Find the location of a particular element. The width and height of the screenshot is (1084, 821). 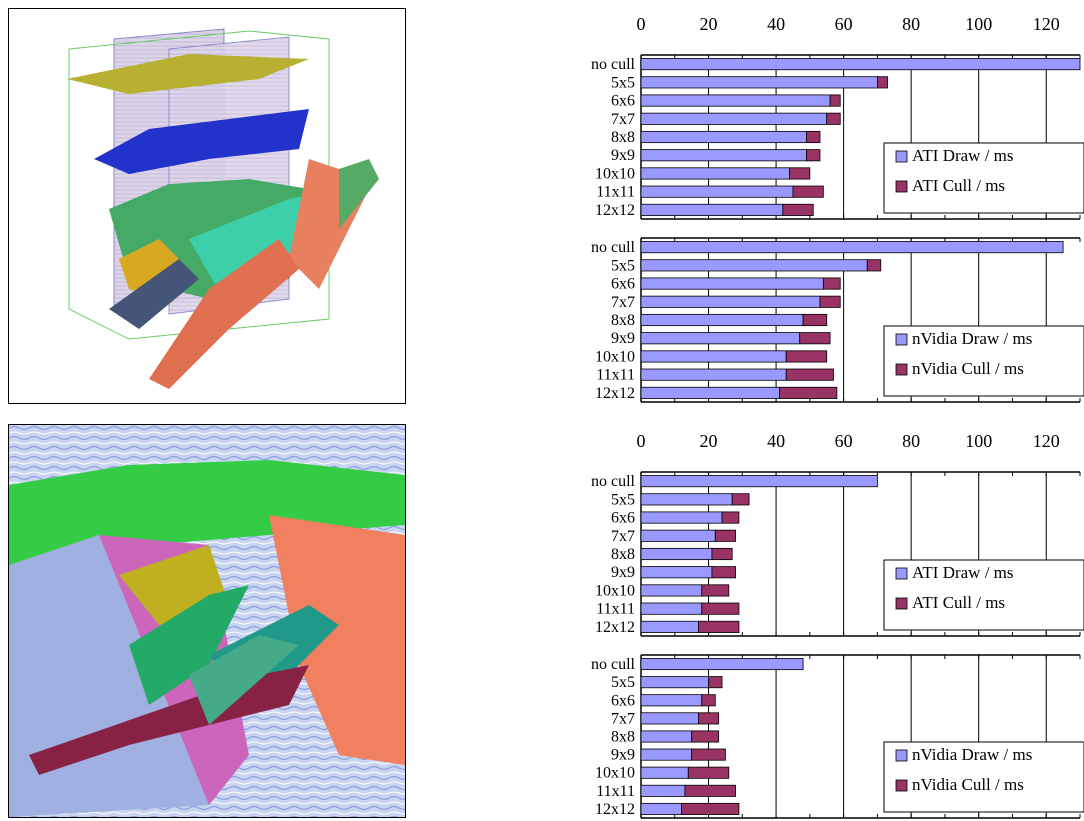

legend: ATI Draw / ms ATI Cull / ms is located at coordinates (983, 595).